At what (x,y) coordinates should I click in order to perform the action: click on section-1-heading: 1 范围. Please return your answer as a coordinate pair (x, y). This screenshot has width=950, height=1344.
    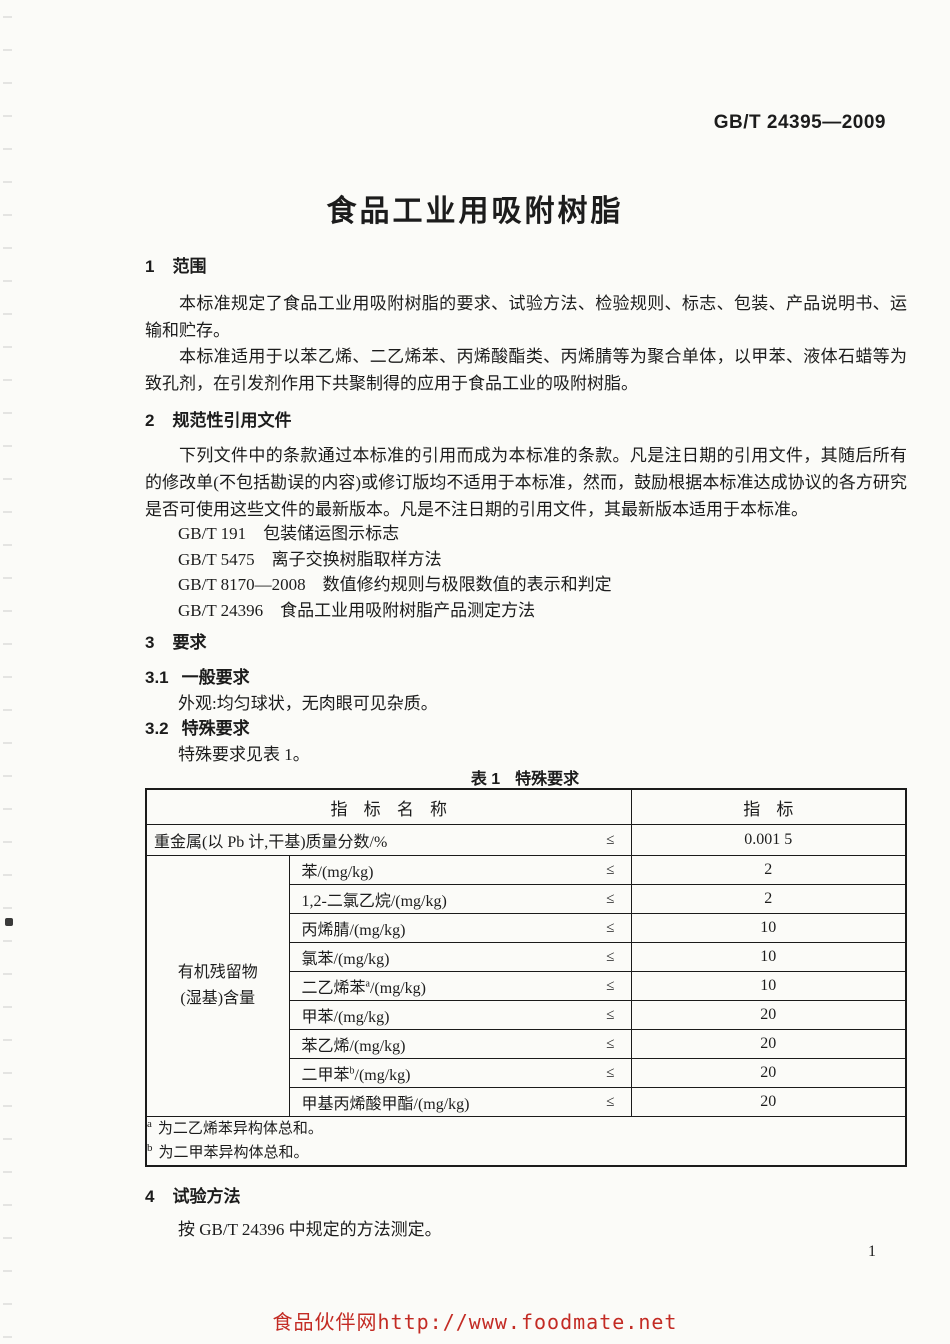
    Looking at the image, I should click on (175, 264).